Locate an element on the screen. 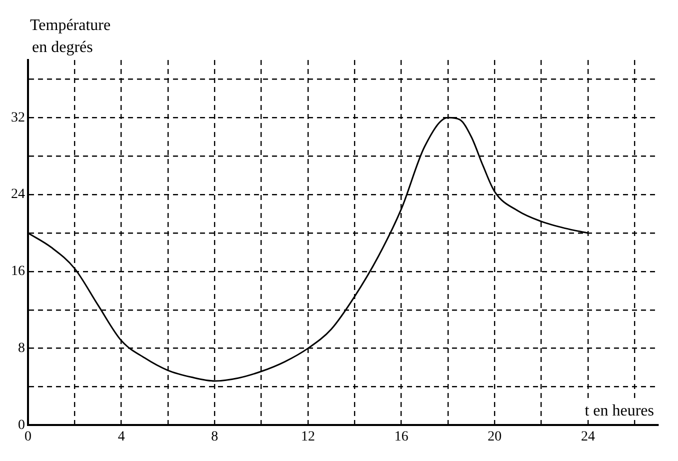 The image size is (678, 461). x-tick-label: 24 is located at coordinates (588, 436).